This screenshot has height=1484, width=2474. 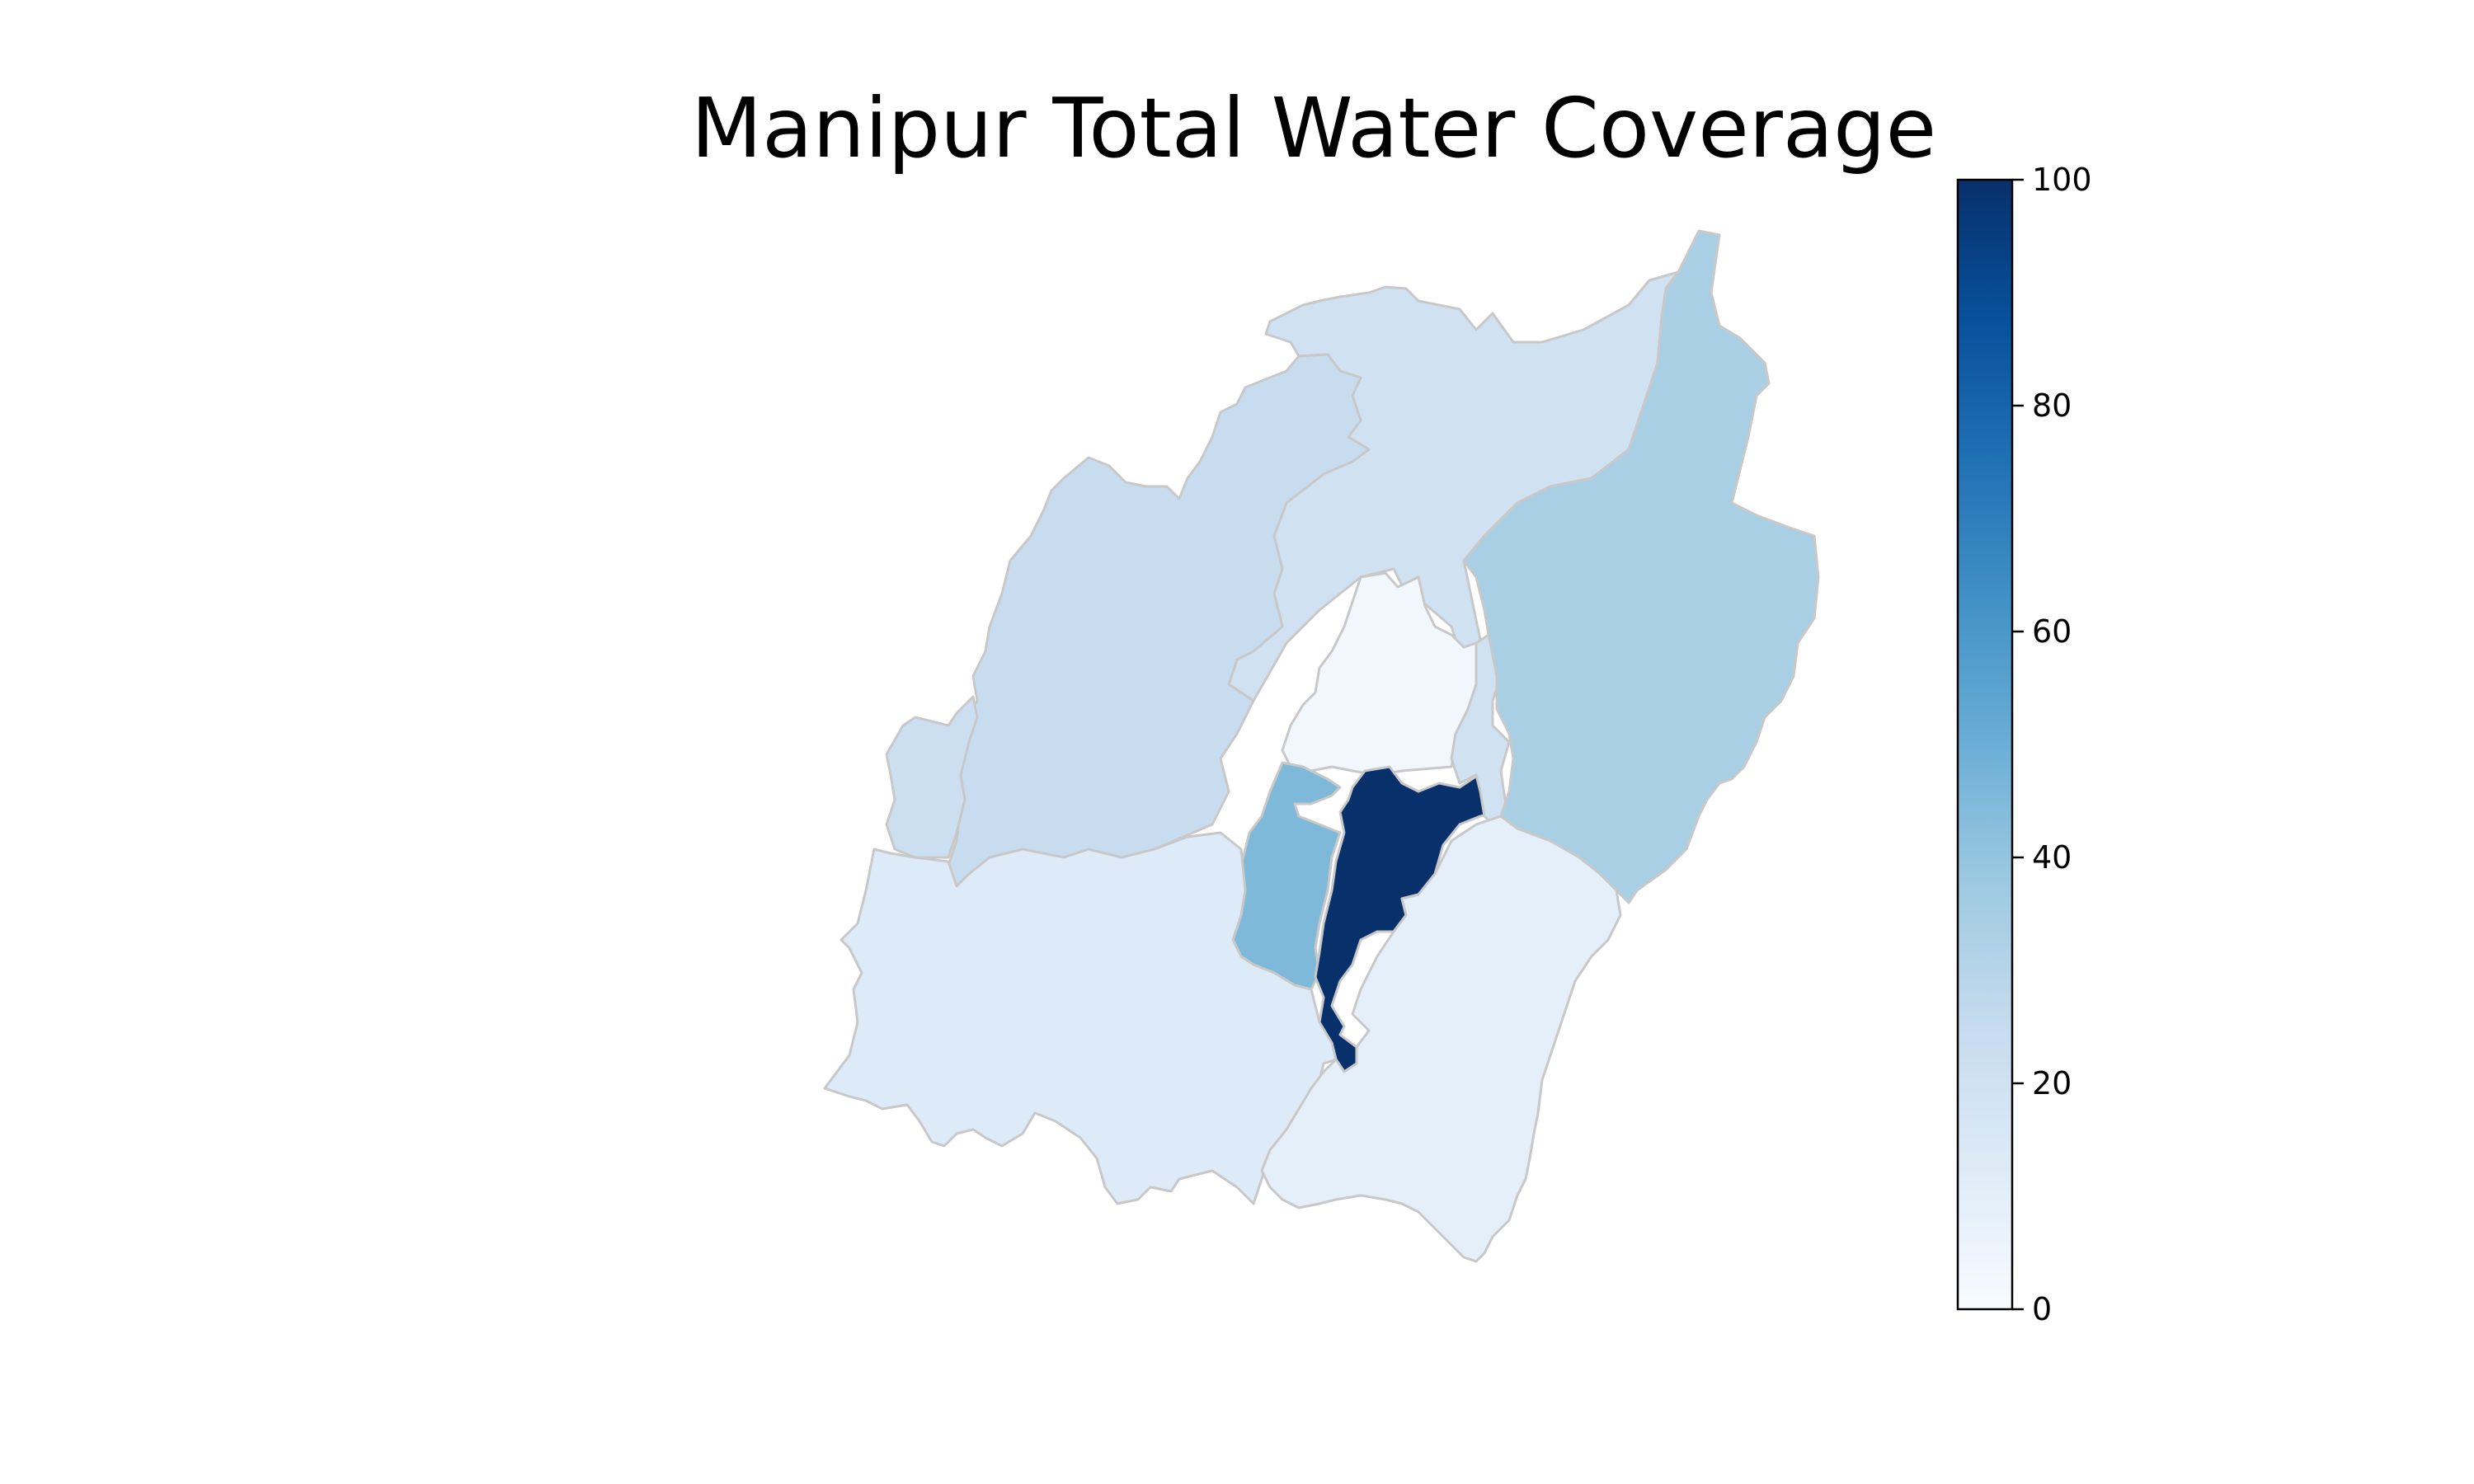 I want to click on colorbar-tick-label: 0, so click(x=2042, y=1309).